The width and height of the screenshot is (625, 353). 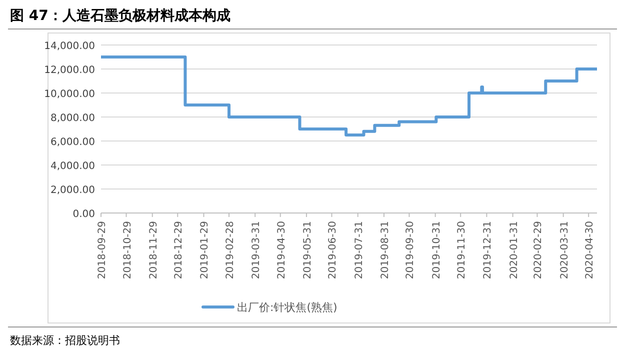 What do you see at coordinates (83, 214) in the screenshot?
I see `y-tick-label: 0.00` at bounding box center [83, 214].